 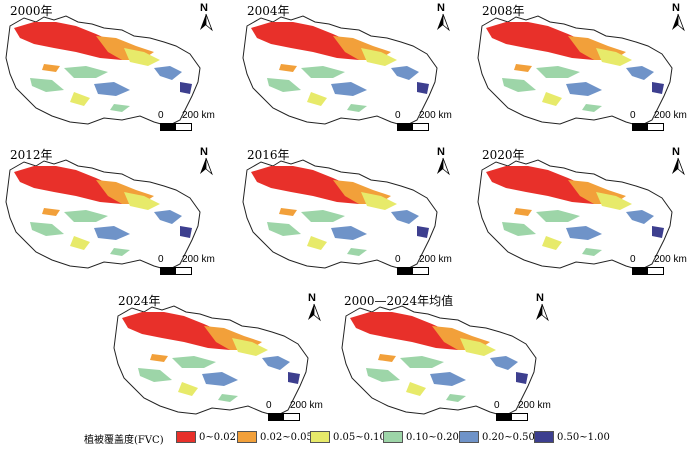 What do you see at coordinates (572, 437) in the screenshot?
I see `legend-item: 0.50~1.00` at bounding box center [572, 437].